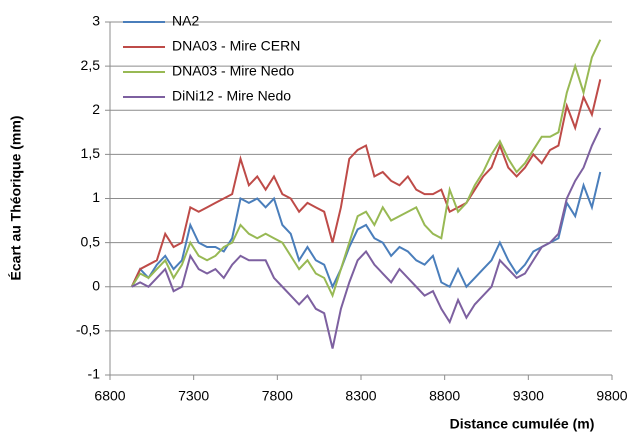  I want to click on y-tick-label: 0,5, so click(91, 241).